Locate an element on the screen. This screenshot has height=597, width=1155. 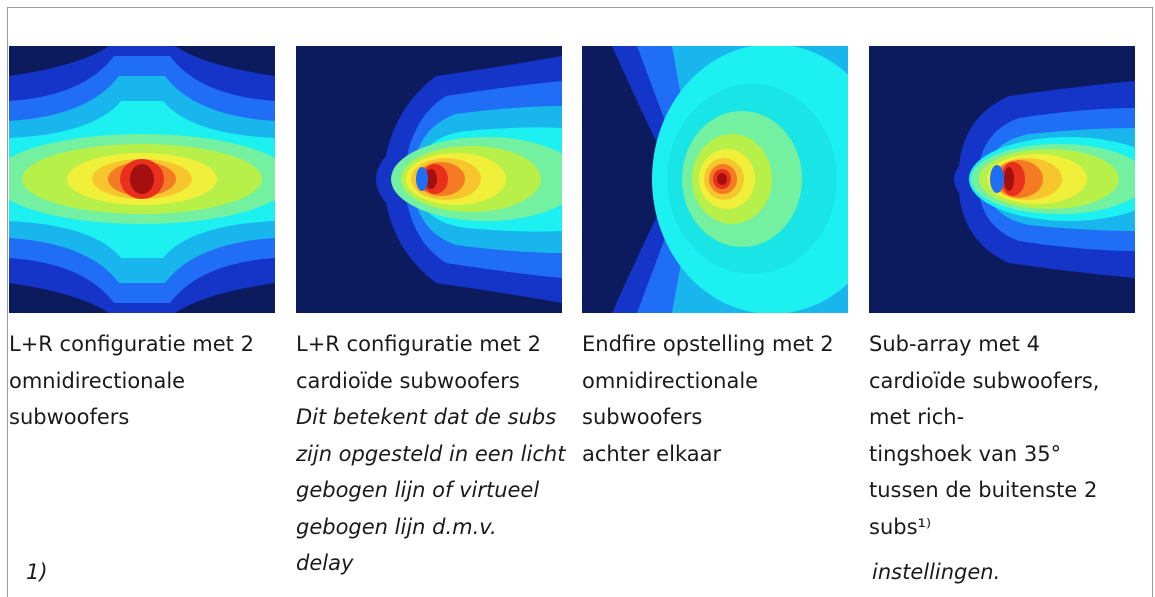
footnote-left: 1) is located at coordinates (37, 572).